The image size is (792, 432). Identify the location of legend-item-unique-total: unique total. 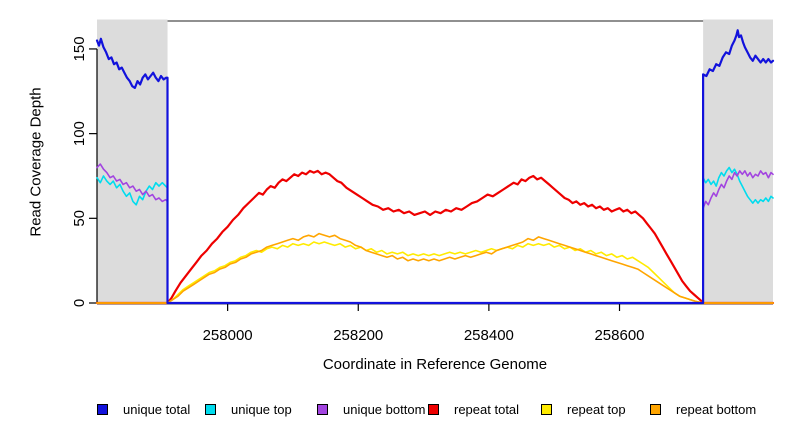
(143, 409).